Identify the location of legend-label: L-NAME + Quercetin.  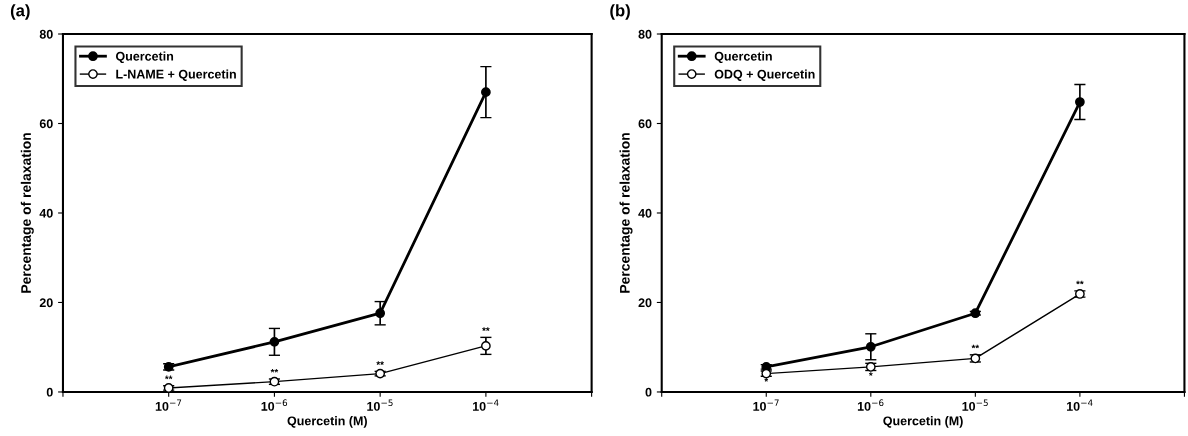
(176, 75).